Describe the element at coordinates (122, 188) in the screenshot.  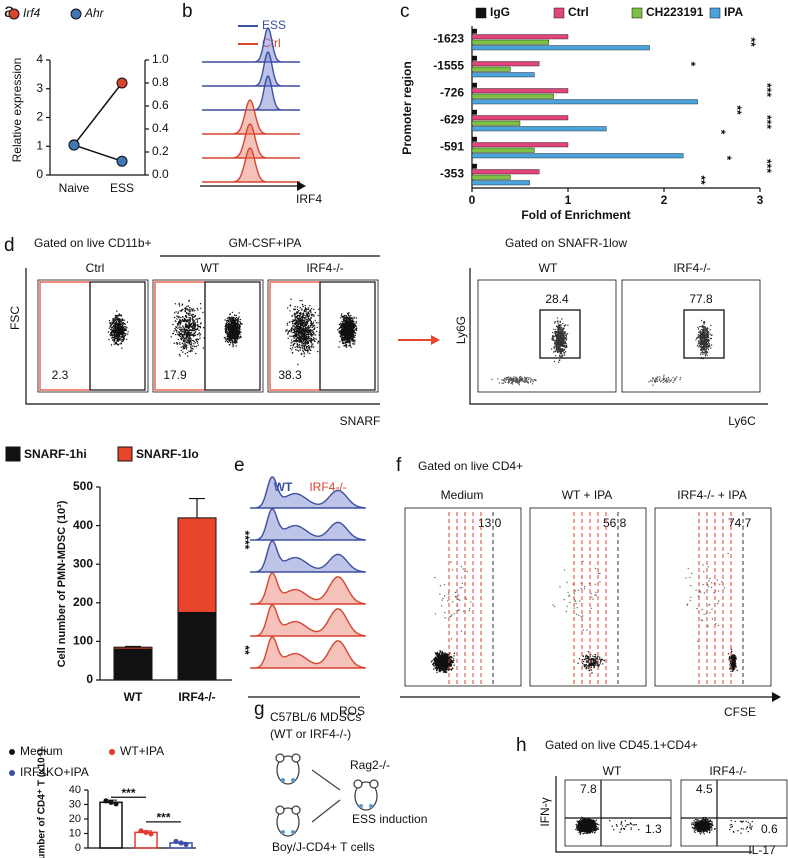
I see `x-tick-label: ESS` at that location.